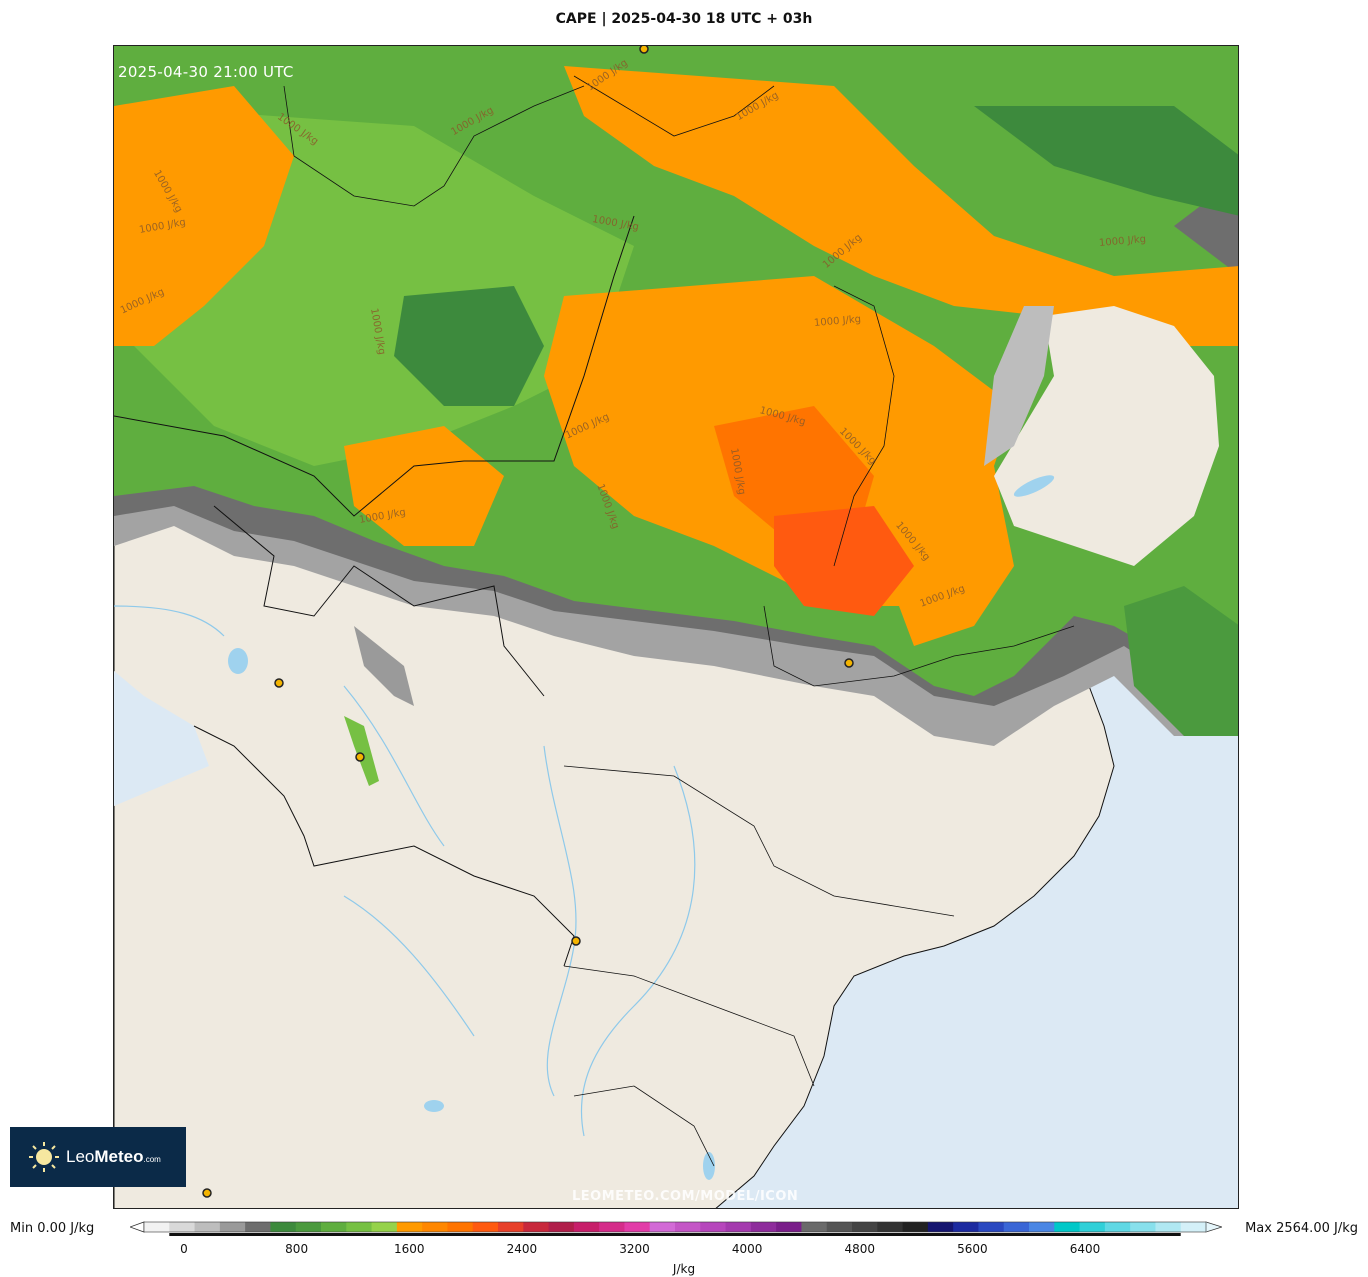  I want to click on cape-andes-patch, so click(361, 751).